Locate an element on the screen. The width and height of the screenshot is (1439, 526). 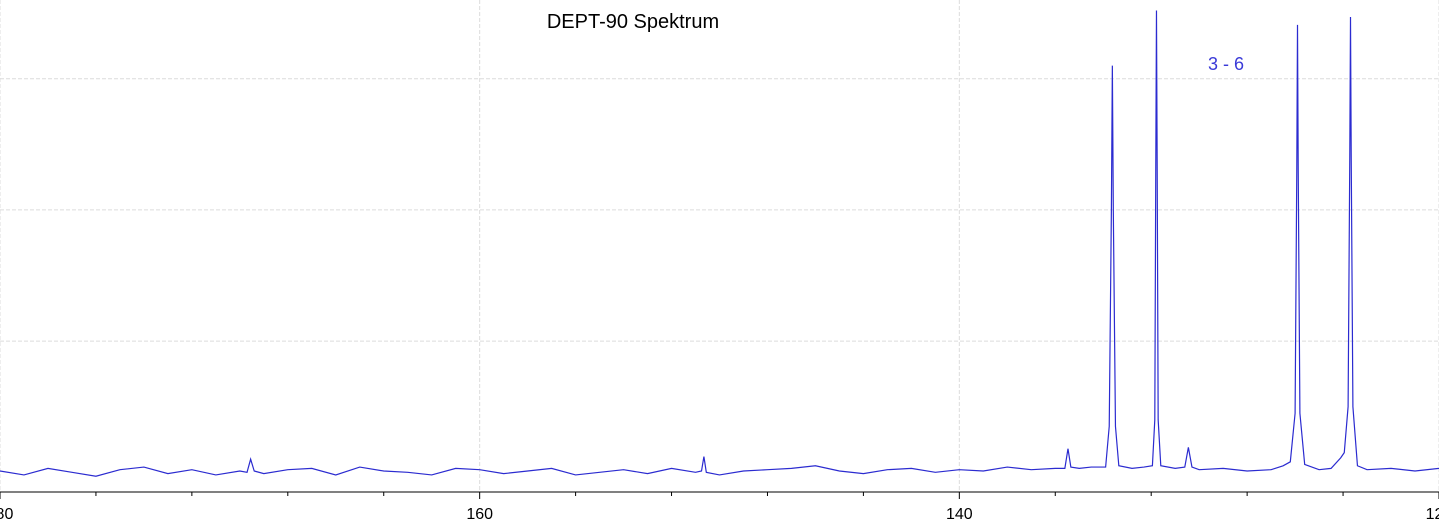
x-tick-label: 180 is located at coordinates (6, 514).